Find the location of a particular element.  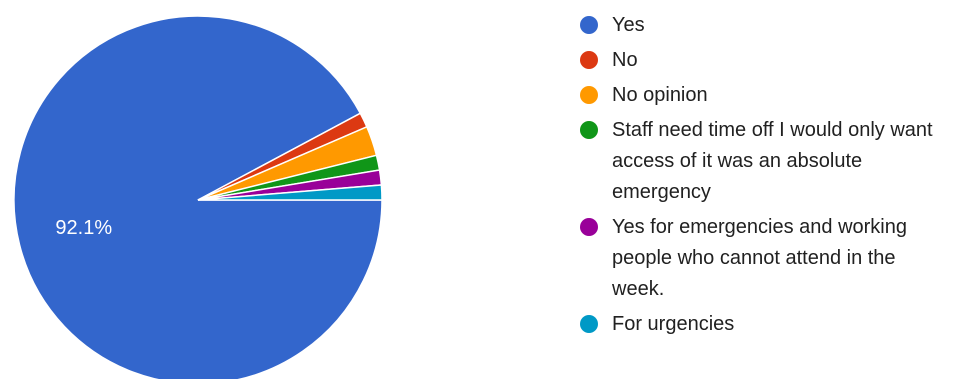

legend-item-0: Yes is located at coordinates (770, 25).